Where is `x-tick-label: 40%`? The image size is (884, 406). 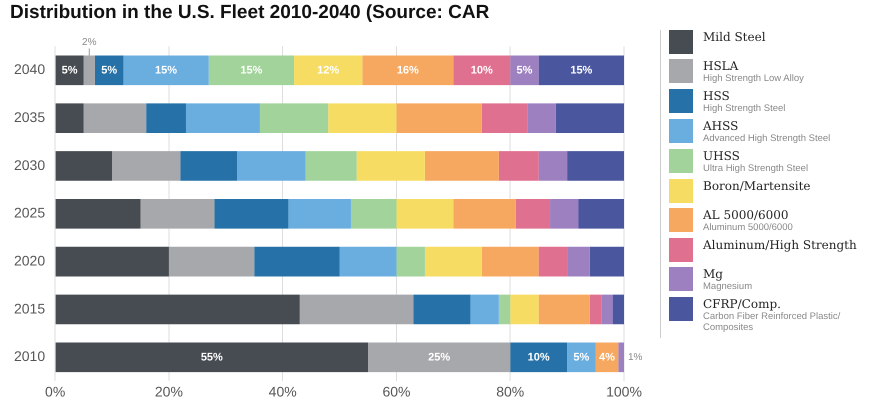
x-tick-label: 40% is located at coordinates (282, 391).